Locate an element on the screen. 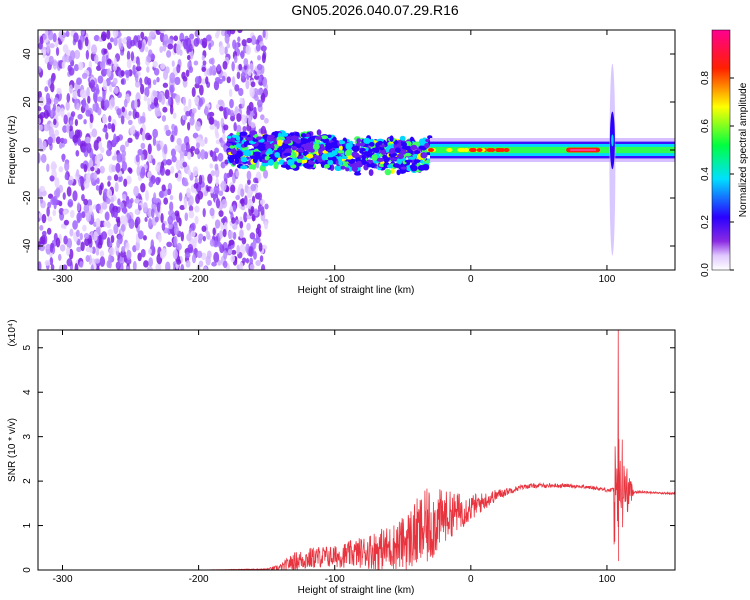 This screenshot has width=750, height=600. colorbar-tick-label: 0.0 is located at coordinates (705, 270).